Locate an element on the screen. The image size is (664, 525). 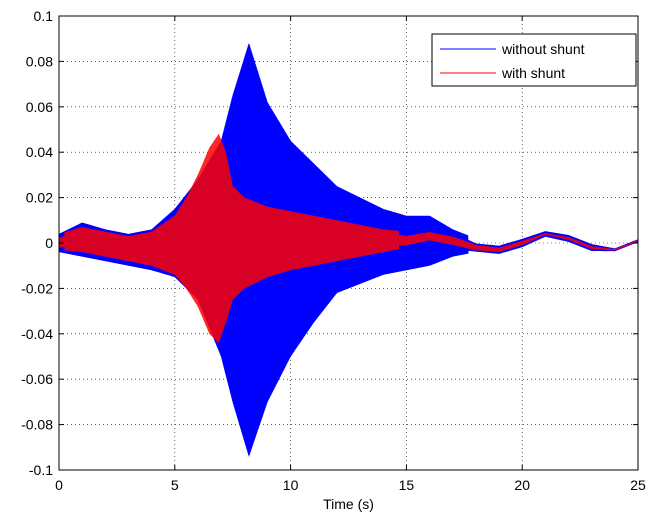
legend: without shunt with shunt is located at coordinates (534, 60).